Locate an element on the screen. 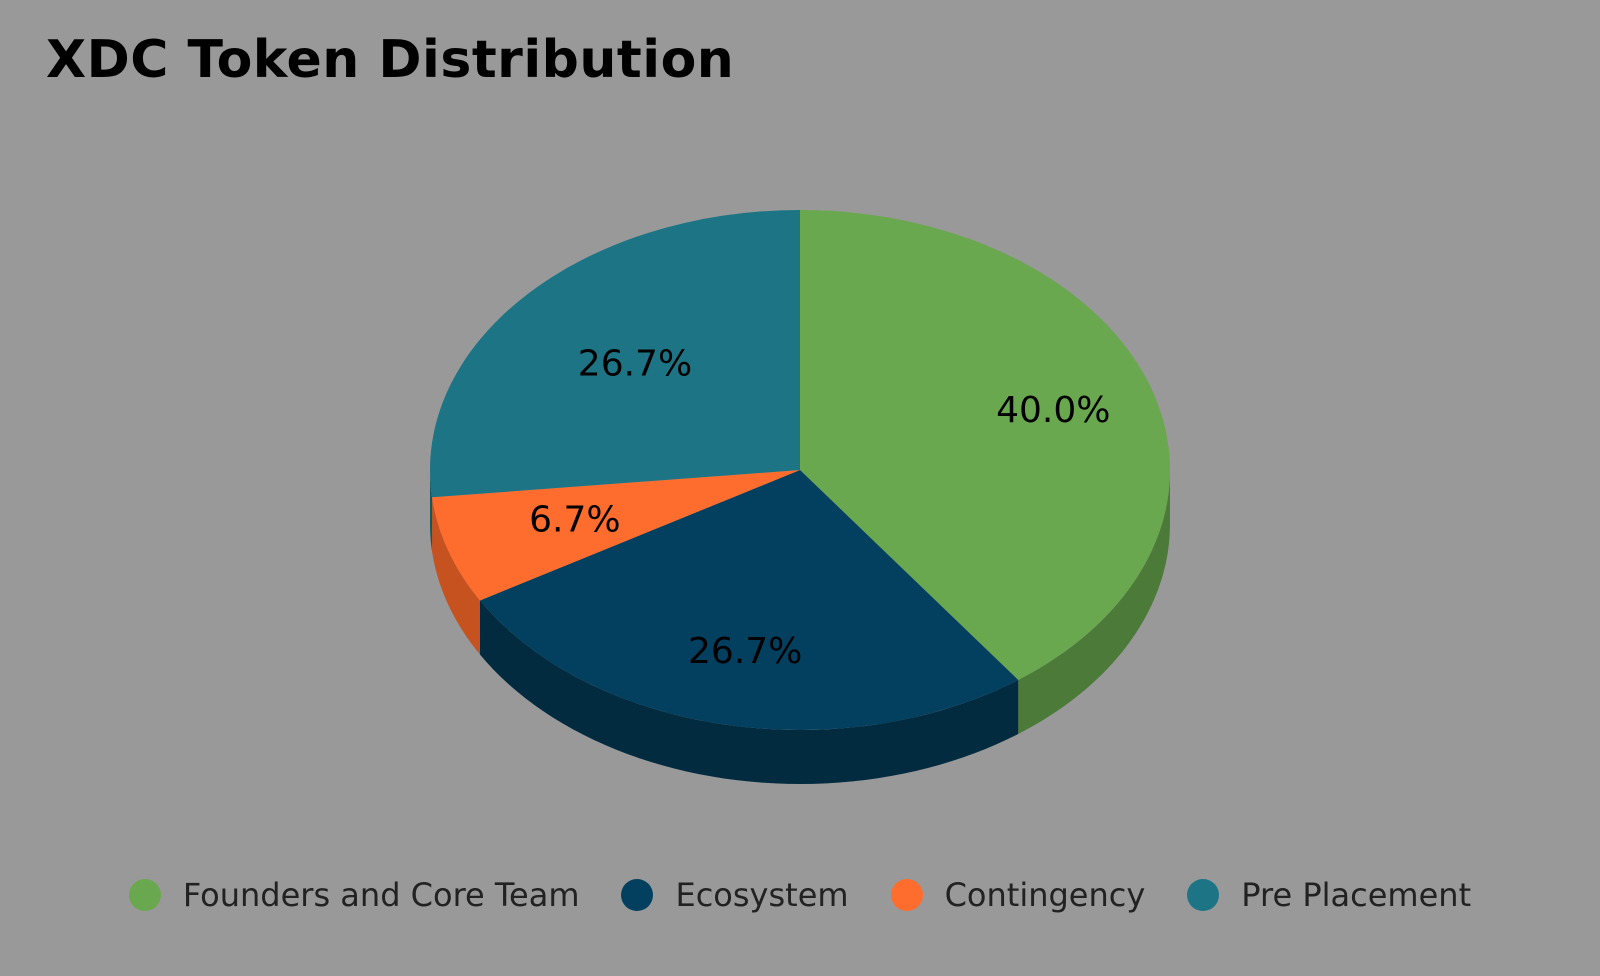 Image resolution: width=1600 pixels, height=976 pixels. legend-item-founders-and-core-team: Founders and Core Team is located at coordinates (354, 895).